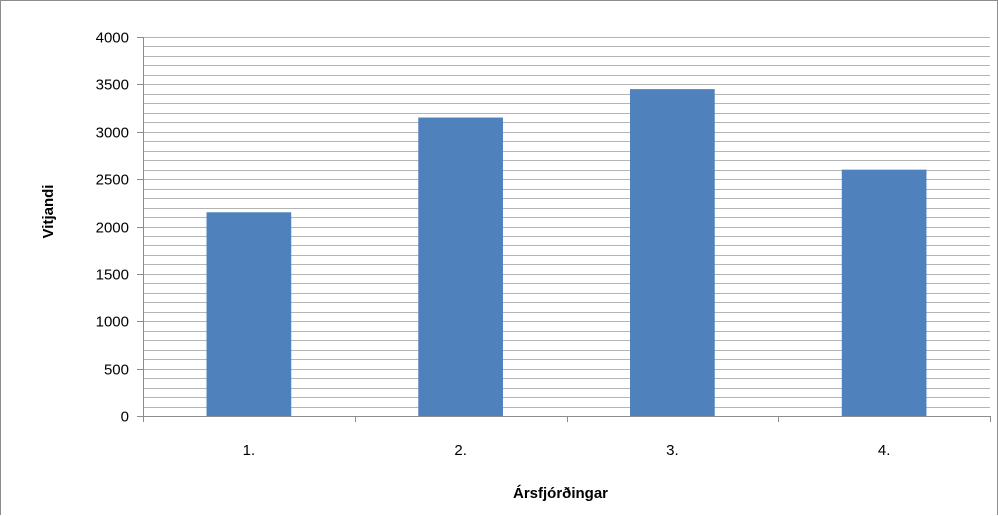 The image size is (998, 516). What do you see at coordinates (48, 212) in the screenshot?
I see `y-axis-title: Vitjandi` at bounding box center [48, 212].